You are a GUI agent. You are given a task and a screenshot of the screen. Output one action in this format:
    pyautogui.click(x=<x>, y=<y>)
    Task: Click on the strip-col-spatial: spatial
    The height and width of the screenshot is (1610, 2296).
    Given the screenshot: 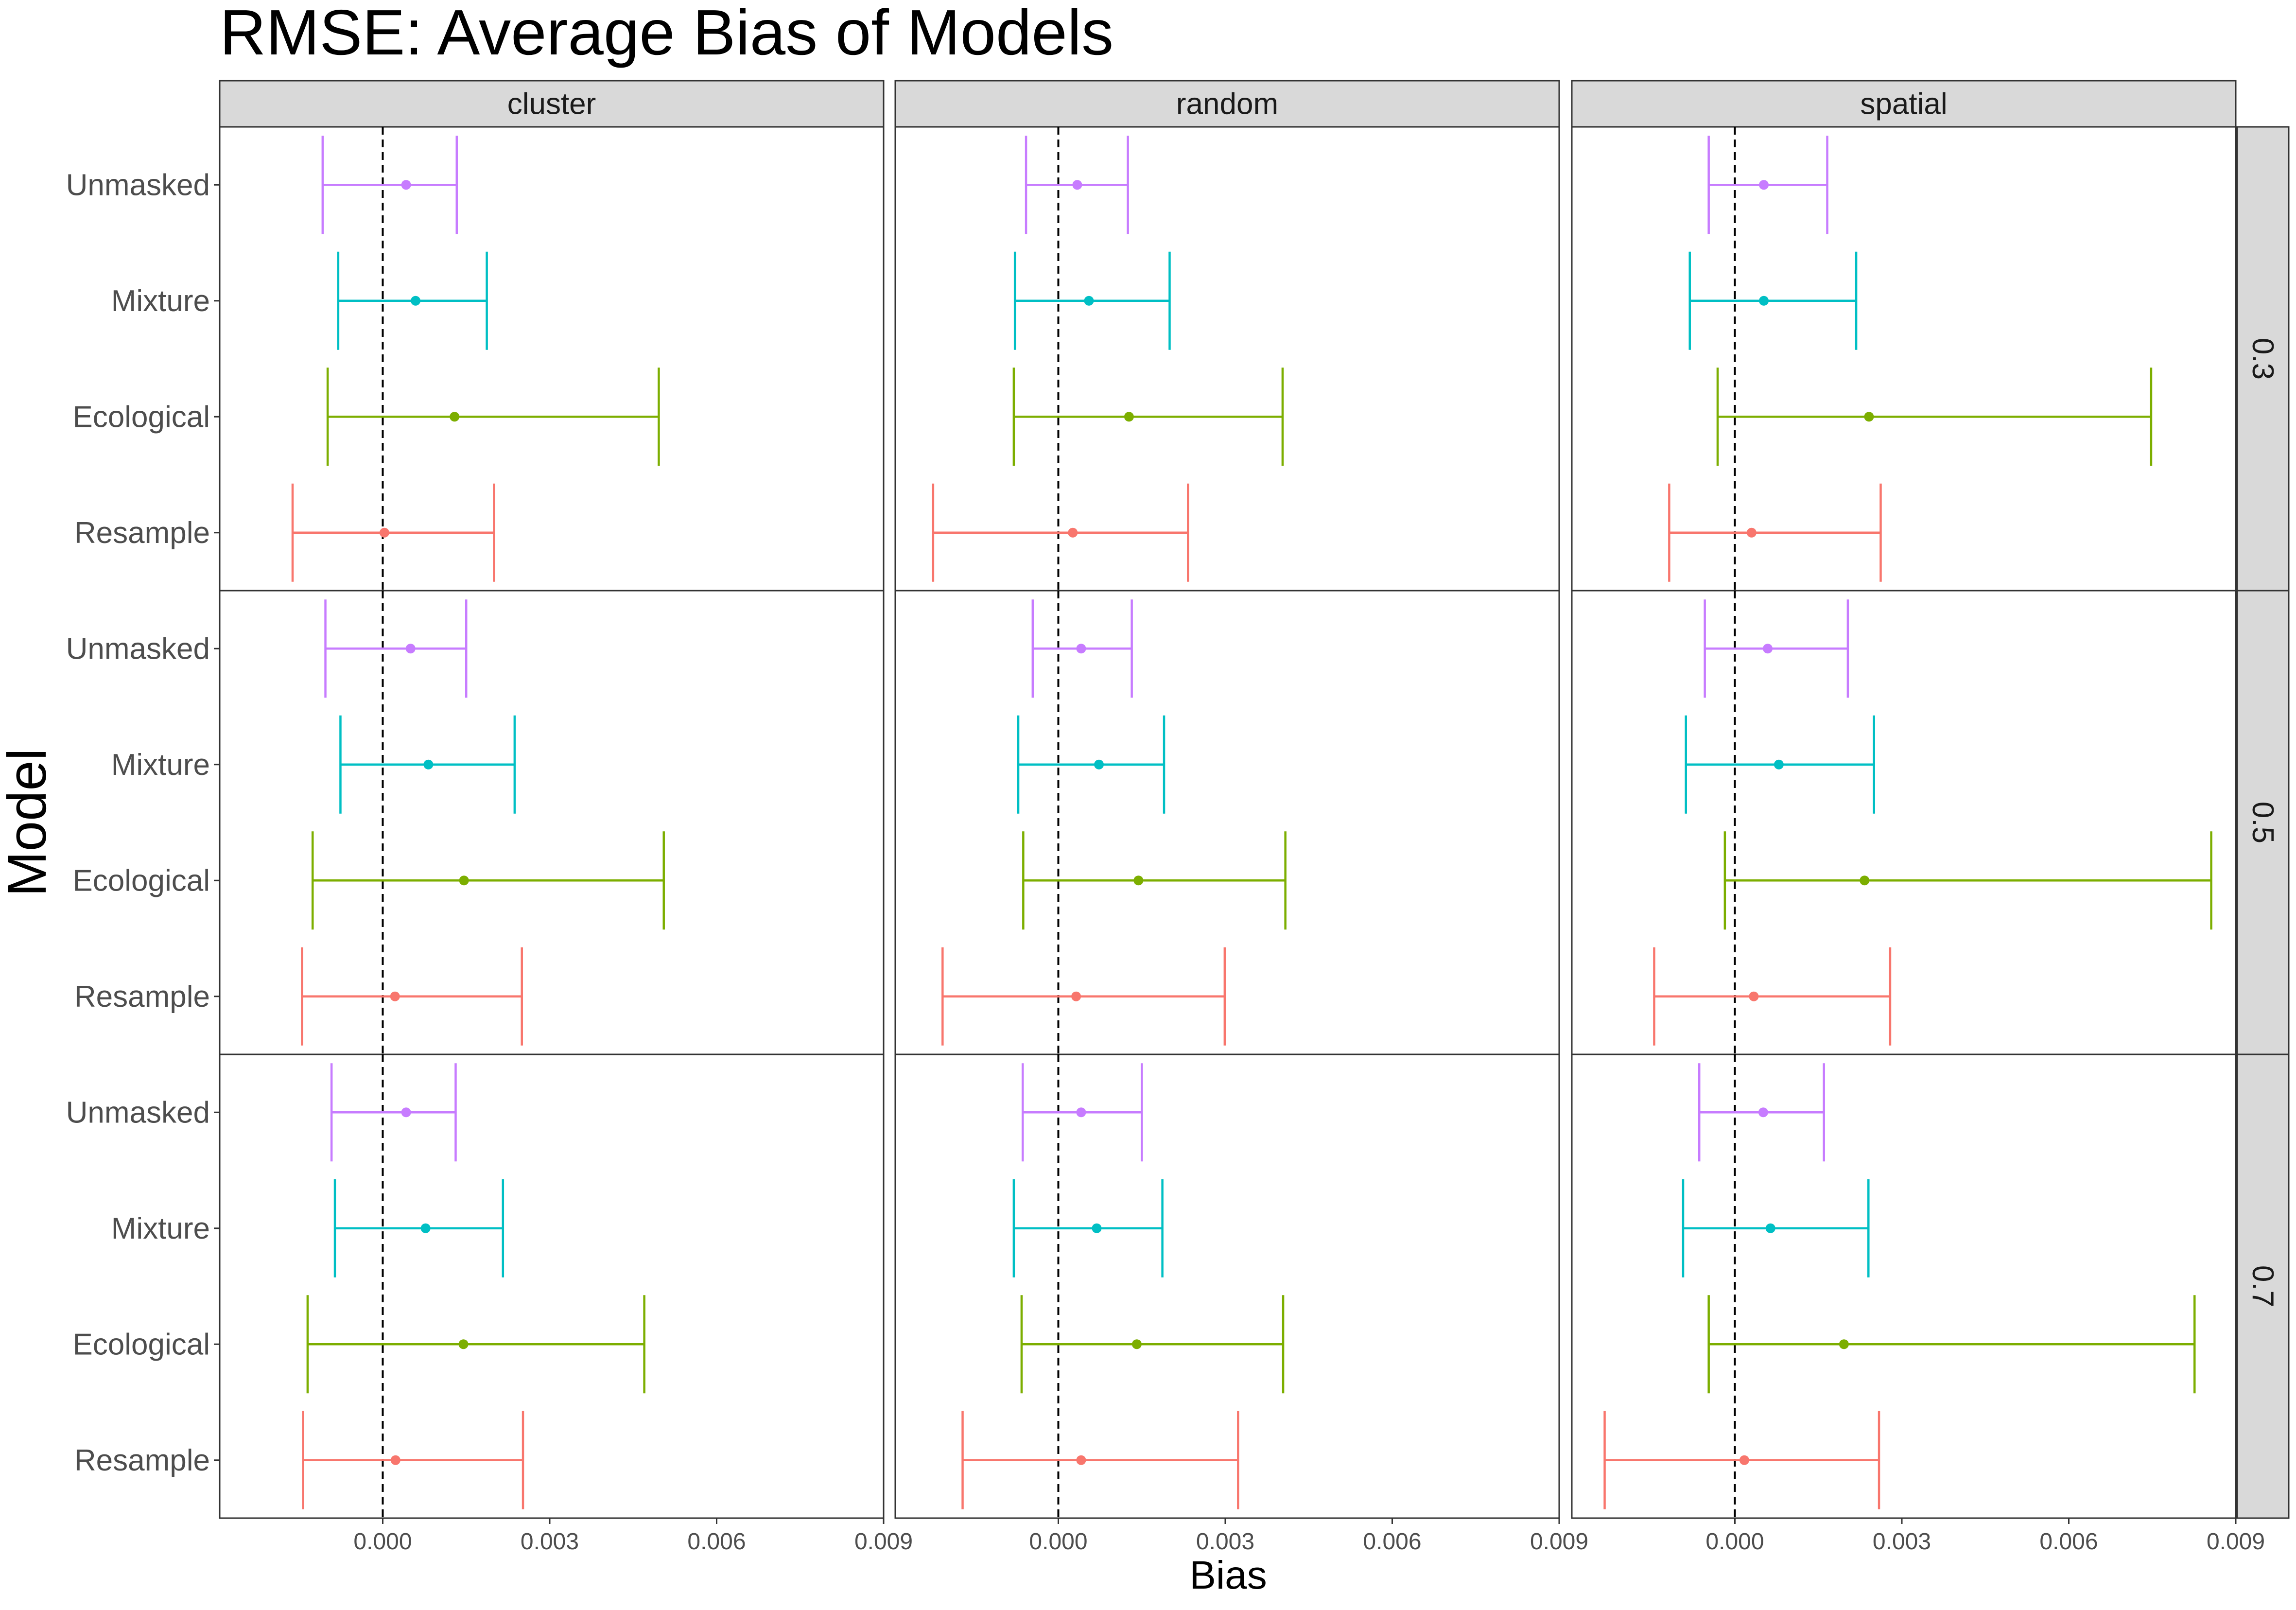 What is the action you would take?
    pyautogui.click(x=1904, y=104)
    